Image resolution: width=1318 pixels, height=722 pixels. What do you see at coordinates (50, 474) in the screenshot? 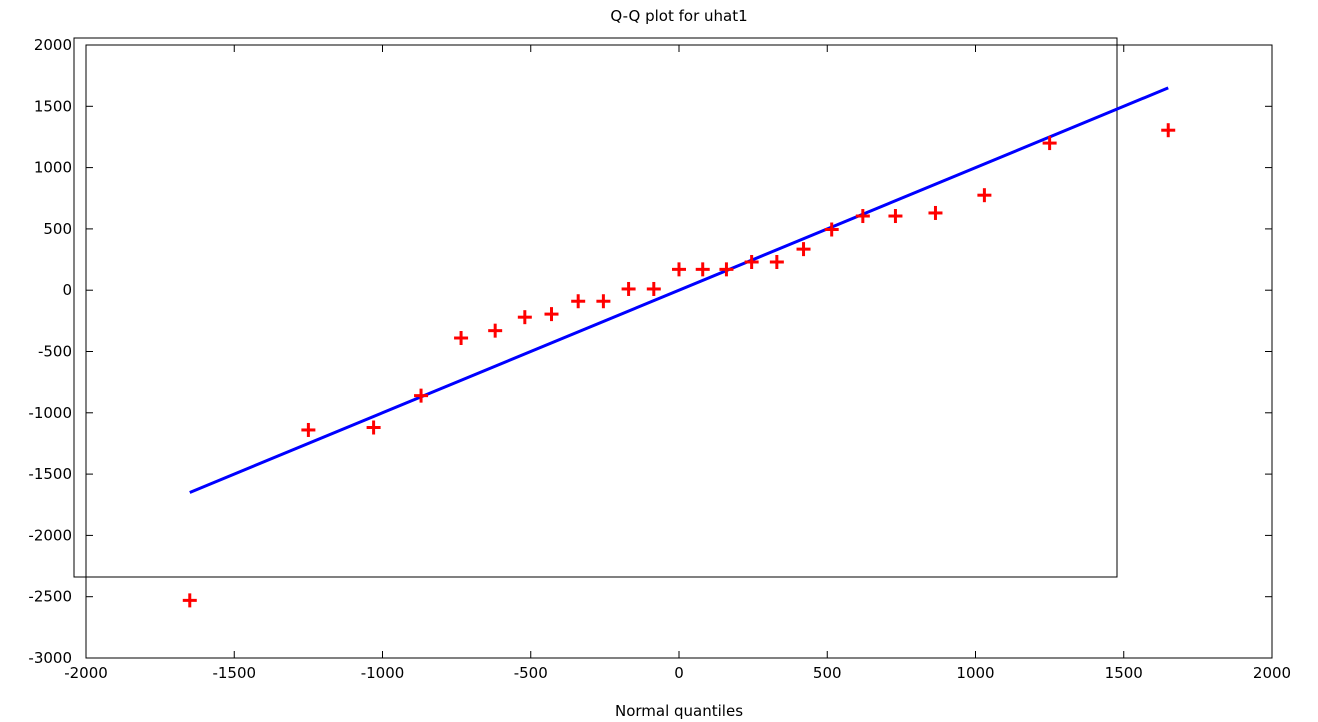
I see `y-tick-label: -1500` at bounding box center [50, 474].